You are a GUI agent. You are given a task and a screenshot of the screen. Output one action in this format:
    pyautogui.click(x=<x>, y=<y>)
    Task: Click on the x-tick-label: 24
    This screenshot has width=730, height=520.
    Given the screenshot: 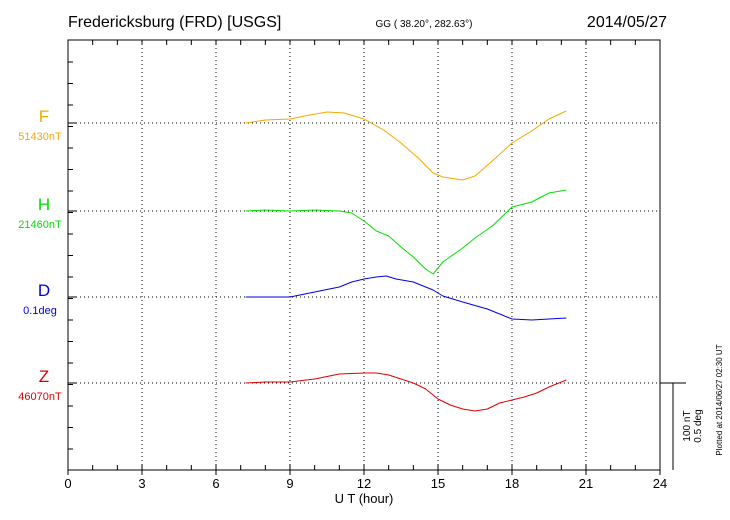 What is the action you would take?
    pyautogui.click(x=660, y=483)
    